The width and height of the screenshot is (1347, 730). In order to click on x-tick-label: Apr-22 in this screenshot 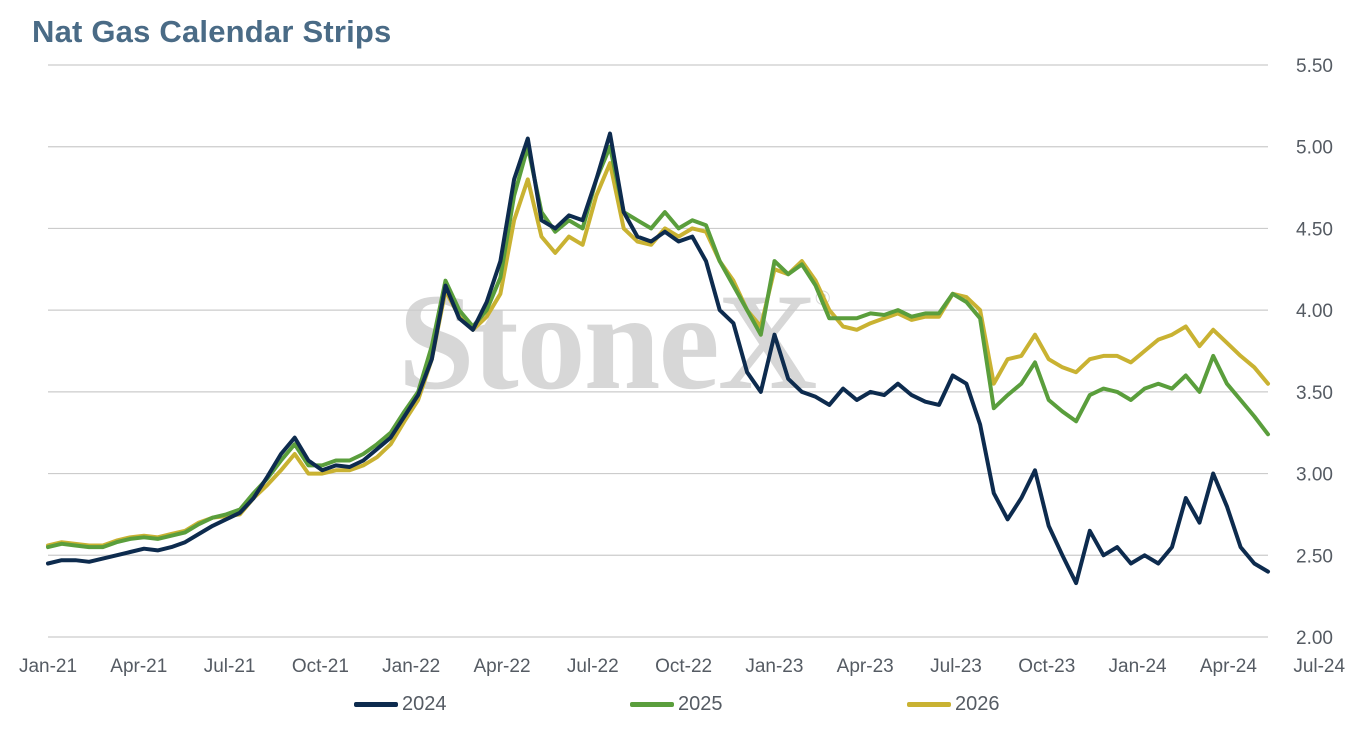, I will do `click(501, 666)`.